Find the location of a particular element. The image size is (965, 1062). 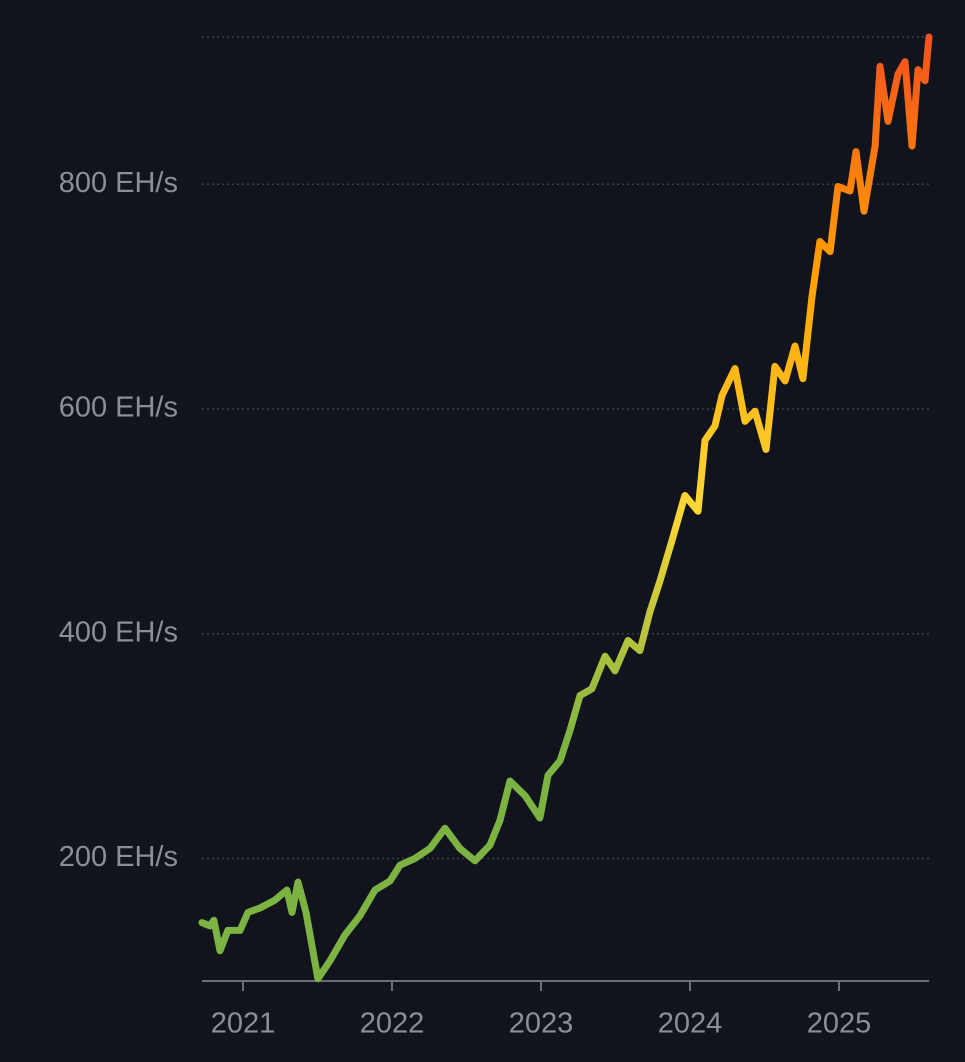

x-tick-label: 2021 is located at coordinates (243, 1024).